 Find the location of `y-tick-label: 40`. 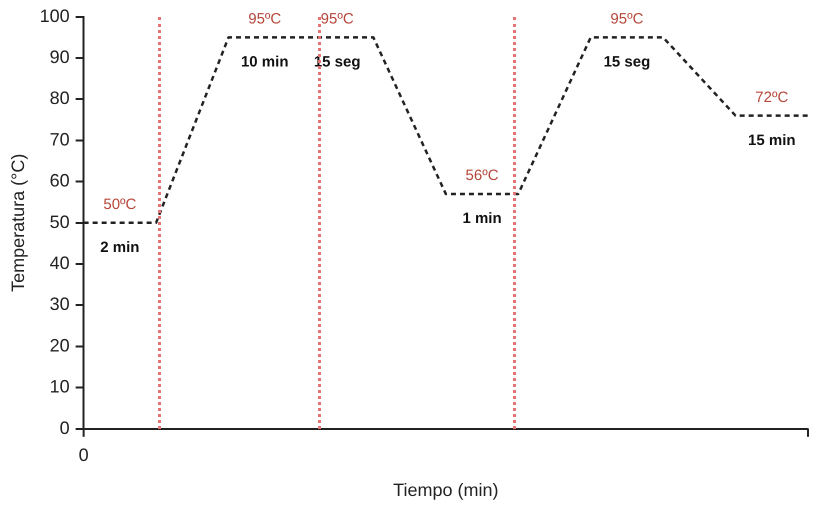

y-tick-label: 40 is located at coordinates (60, 262).